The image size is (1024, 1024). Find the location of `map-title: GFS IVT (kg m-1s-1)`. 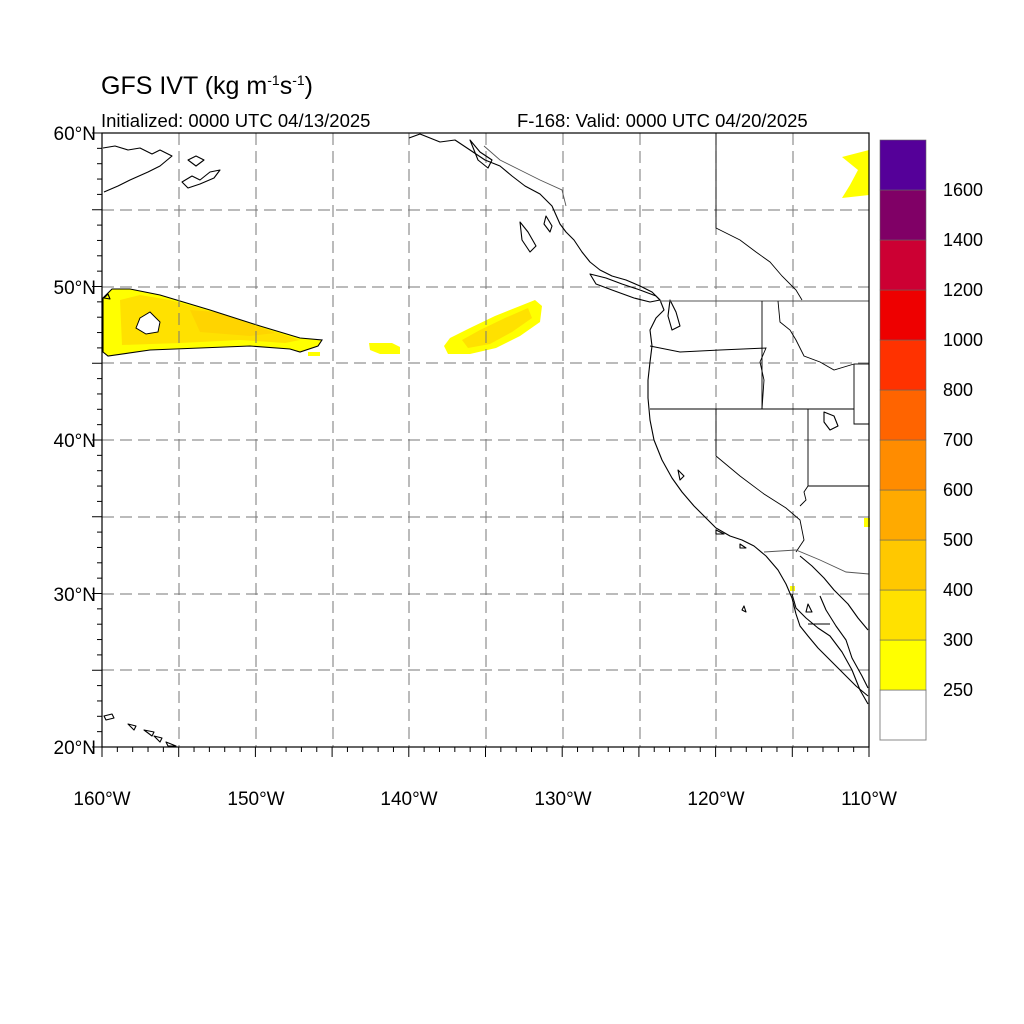

map-title: GFS IVT (kg m-1s-1) is located at coordinates (207, 86).